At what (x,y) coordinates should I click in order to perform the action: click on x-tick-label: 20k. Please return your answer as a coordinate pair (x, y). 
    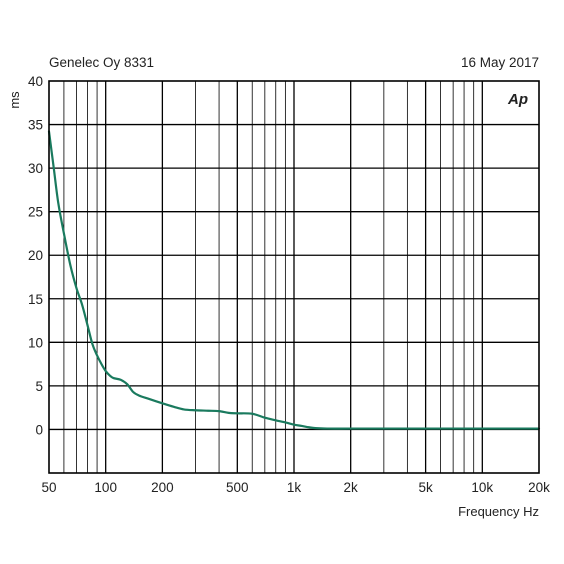
    Looking at the image, I should click on (539, 487).